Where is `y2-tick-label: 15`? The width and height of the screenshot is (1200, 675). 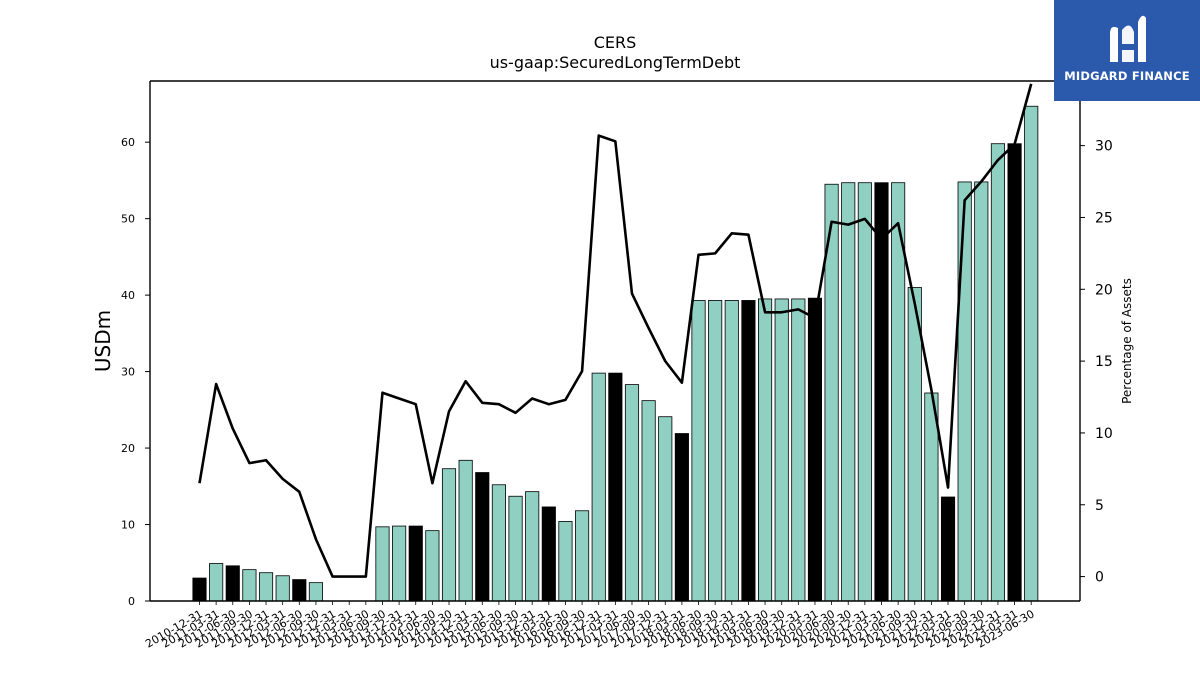
y2-tick-label: 15 is located at coordinates (1104, 362).